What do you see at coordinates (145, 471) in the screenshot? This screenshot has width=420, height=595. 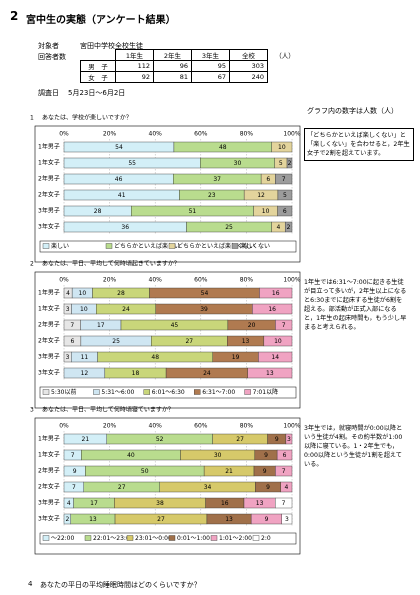 I see `value-label: 50` at bounding box center [145, 471].